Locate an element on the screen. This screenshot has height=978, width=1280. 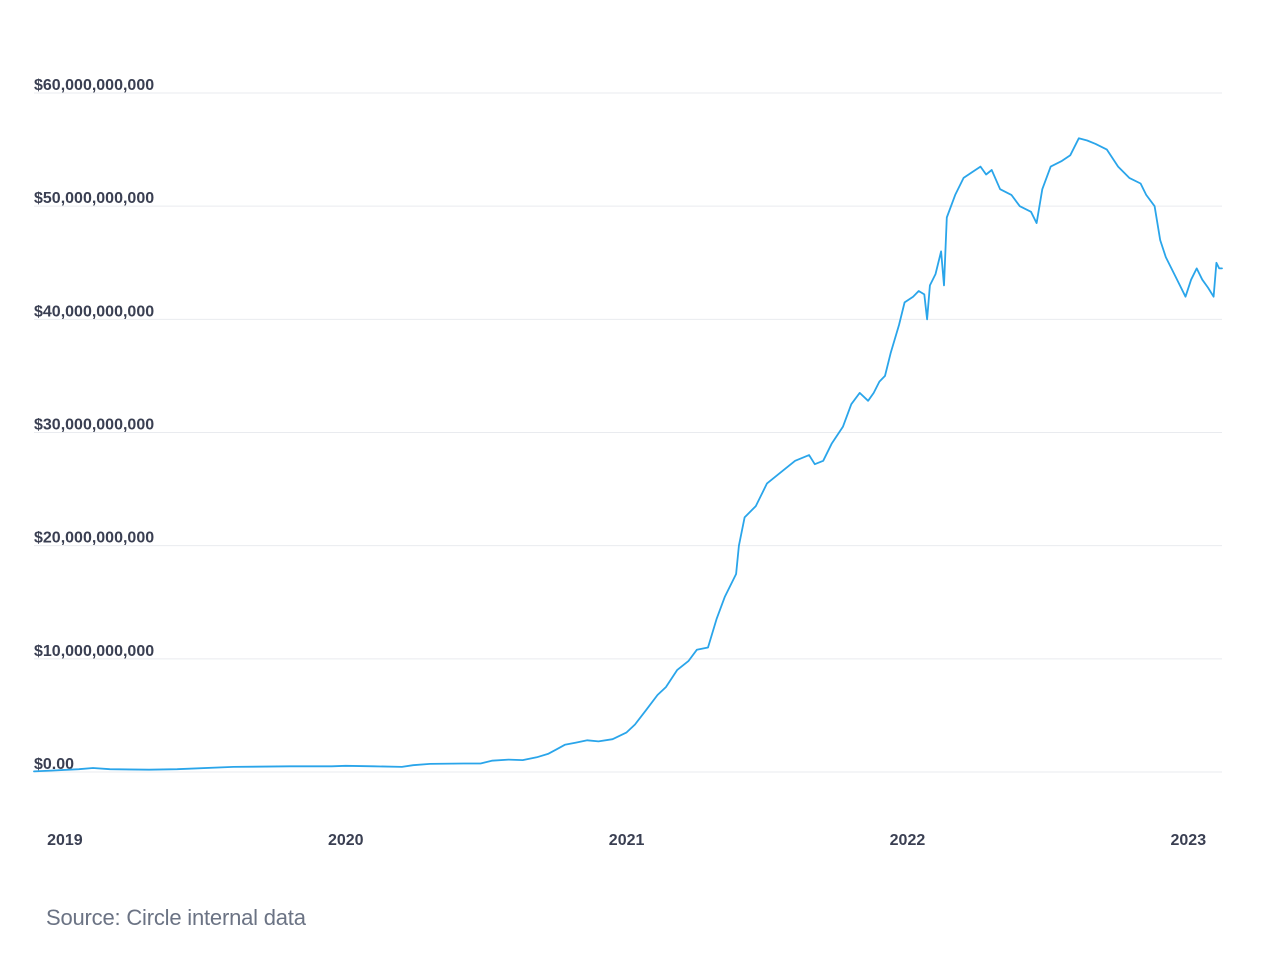
y-tick-label-2: $20,000,000,000 is located at coordinates (94, 538).